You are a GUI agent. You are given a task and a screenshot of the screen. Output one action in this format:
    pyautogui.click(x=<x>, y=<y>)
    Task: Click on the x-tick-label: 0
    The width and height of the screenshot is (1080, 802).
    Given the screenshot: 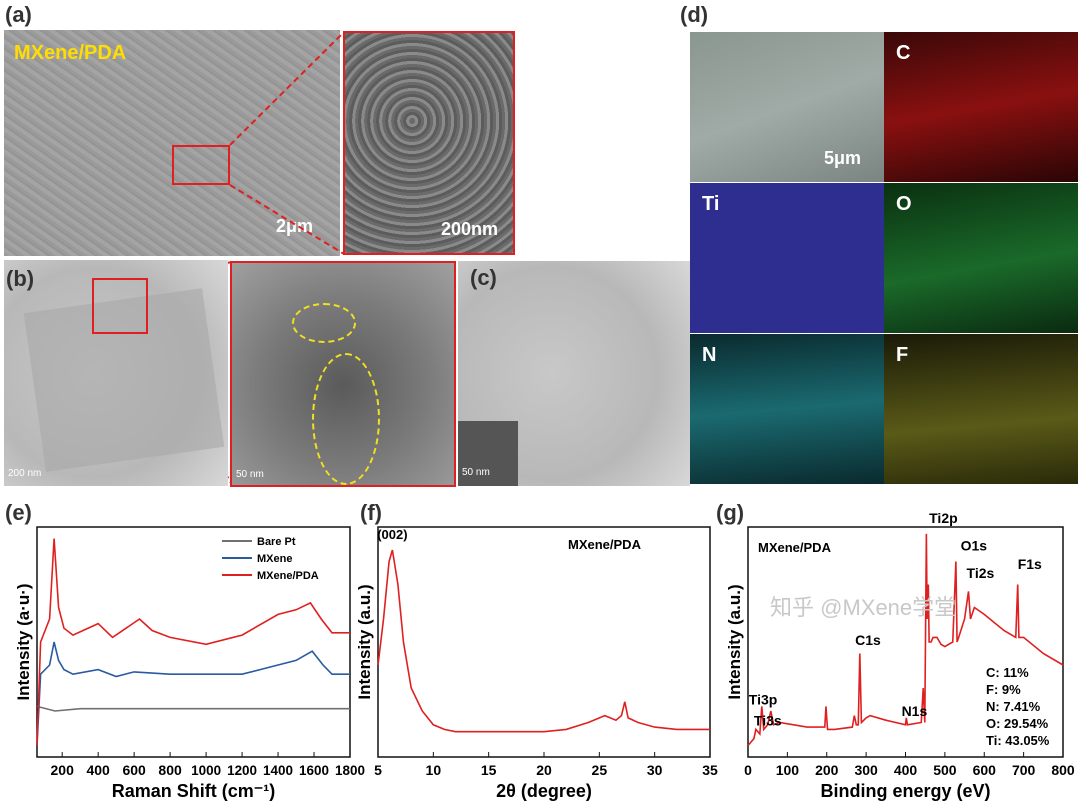 What is the action you would take?
    pyautogui.click(x=748, y=770)
    